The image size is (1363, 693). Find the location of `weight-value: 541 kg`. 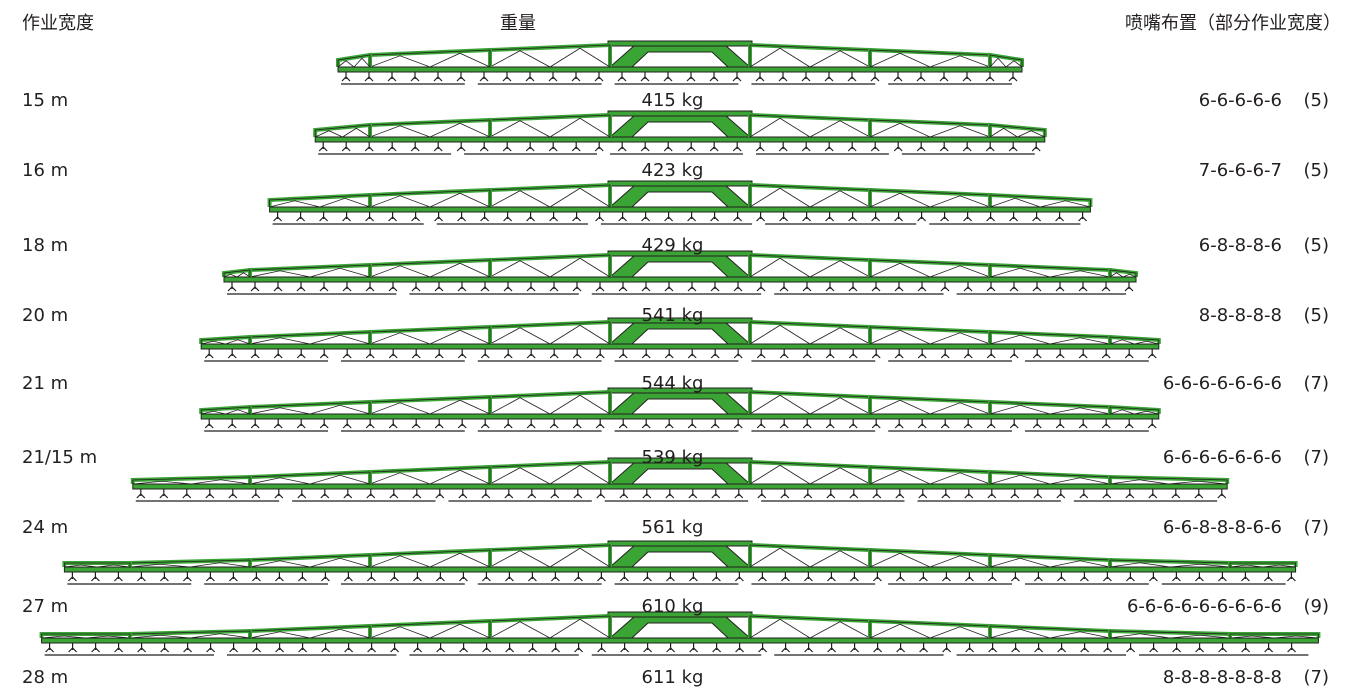

weight-value: 541 kg is located at coordinates (672, 315).